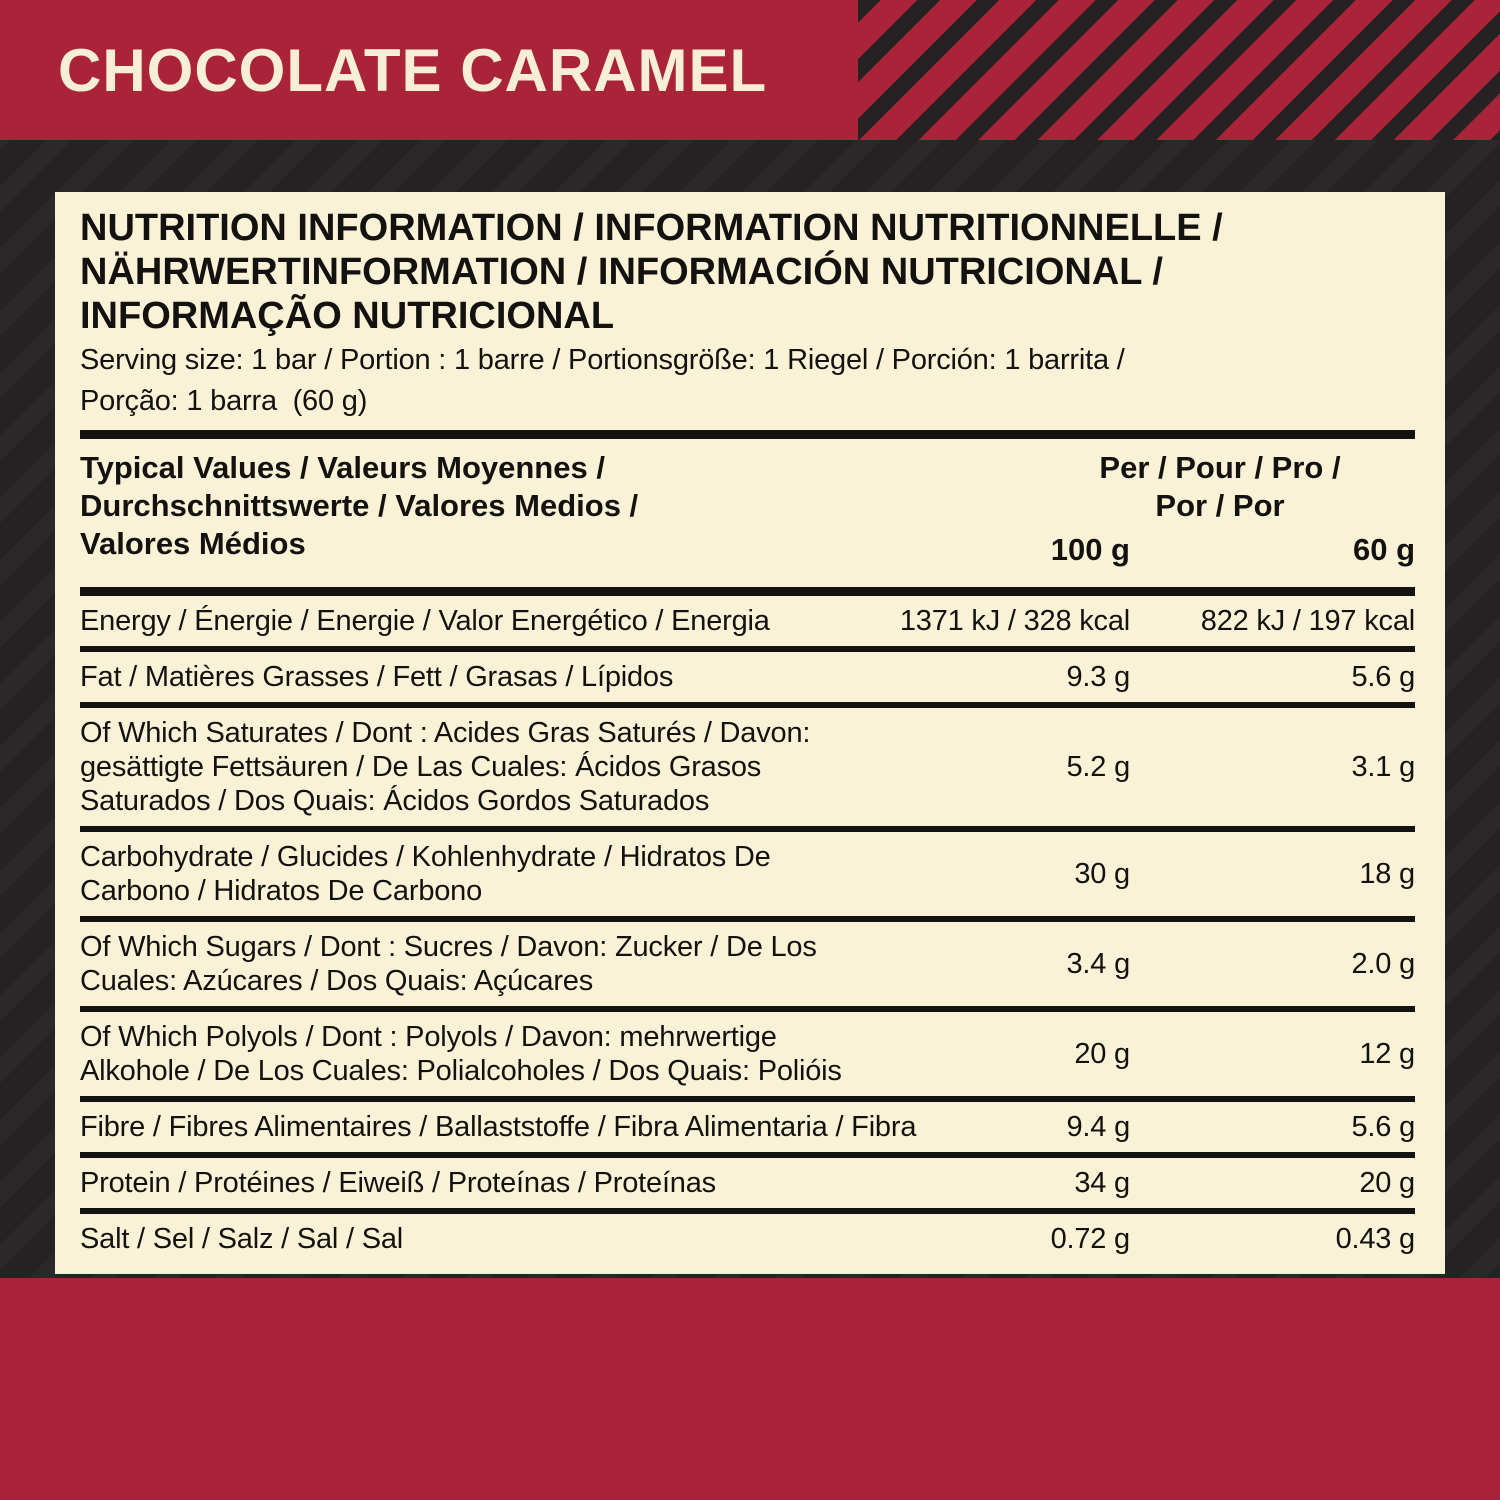  I want to click on value-per-60g: 2.0 g, so click(1383, 964).